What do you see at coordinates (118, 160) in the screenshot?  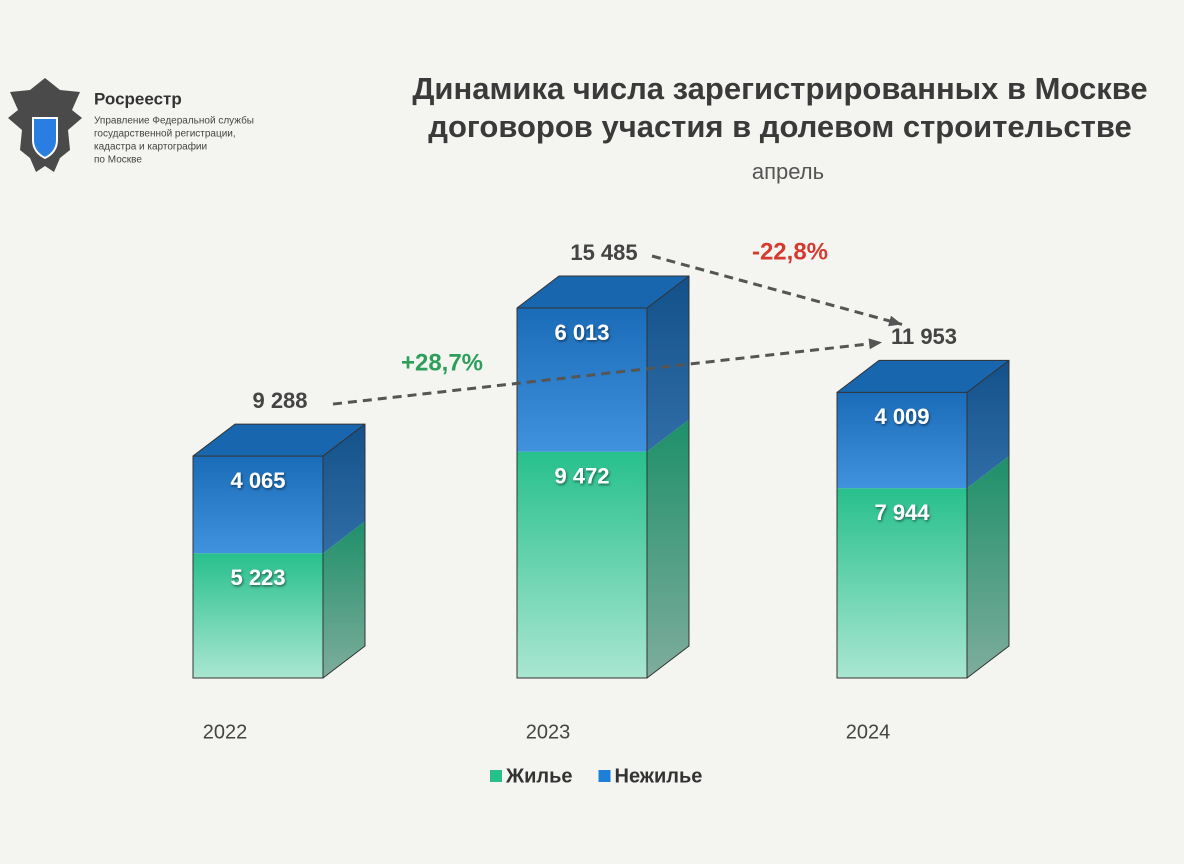 I see `logo-line: по Москве` at bounding box center [118, 160].